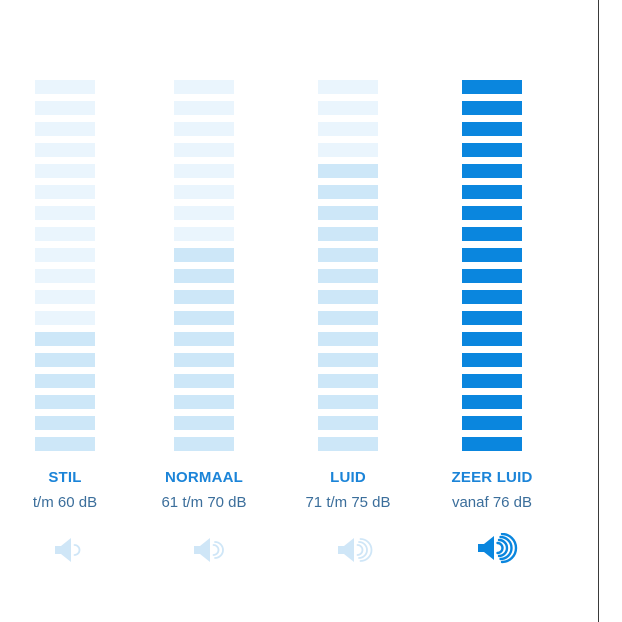 This screenshot has height=622, width=622. Describe the element at coordinates (65, 502) in the screenshot. I see `level-range: t/m 60 dB` at that location.